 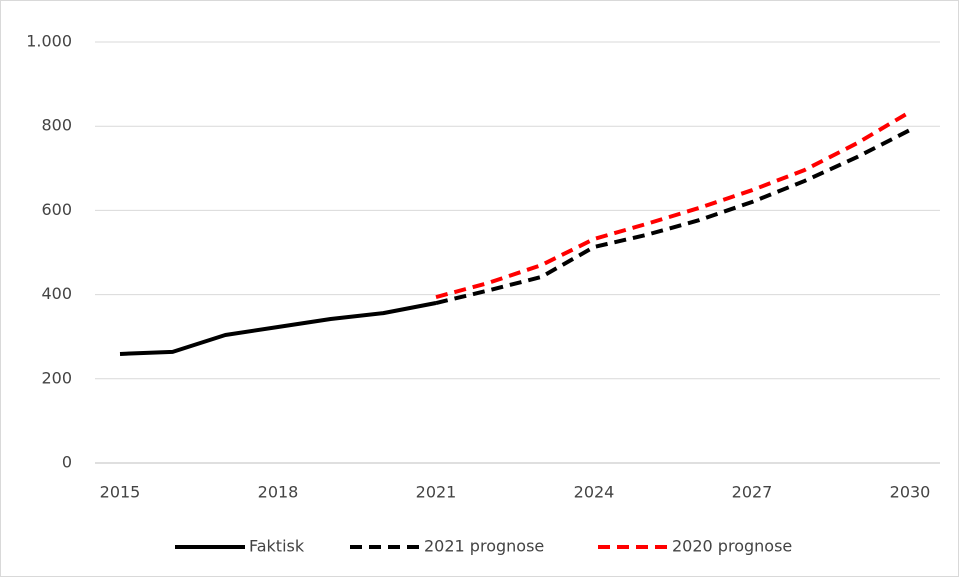 I want to click on x-tick-label: 2024, so click(x=594, y=492).